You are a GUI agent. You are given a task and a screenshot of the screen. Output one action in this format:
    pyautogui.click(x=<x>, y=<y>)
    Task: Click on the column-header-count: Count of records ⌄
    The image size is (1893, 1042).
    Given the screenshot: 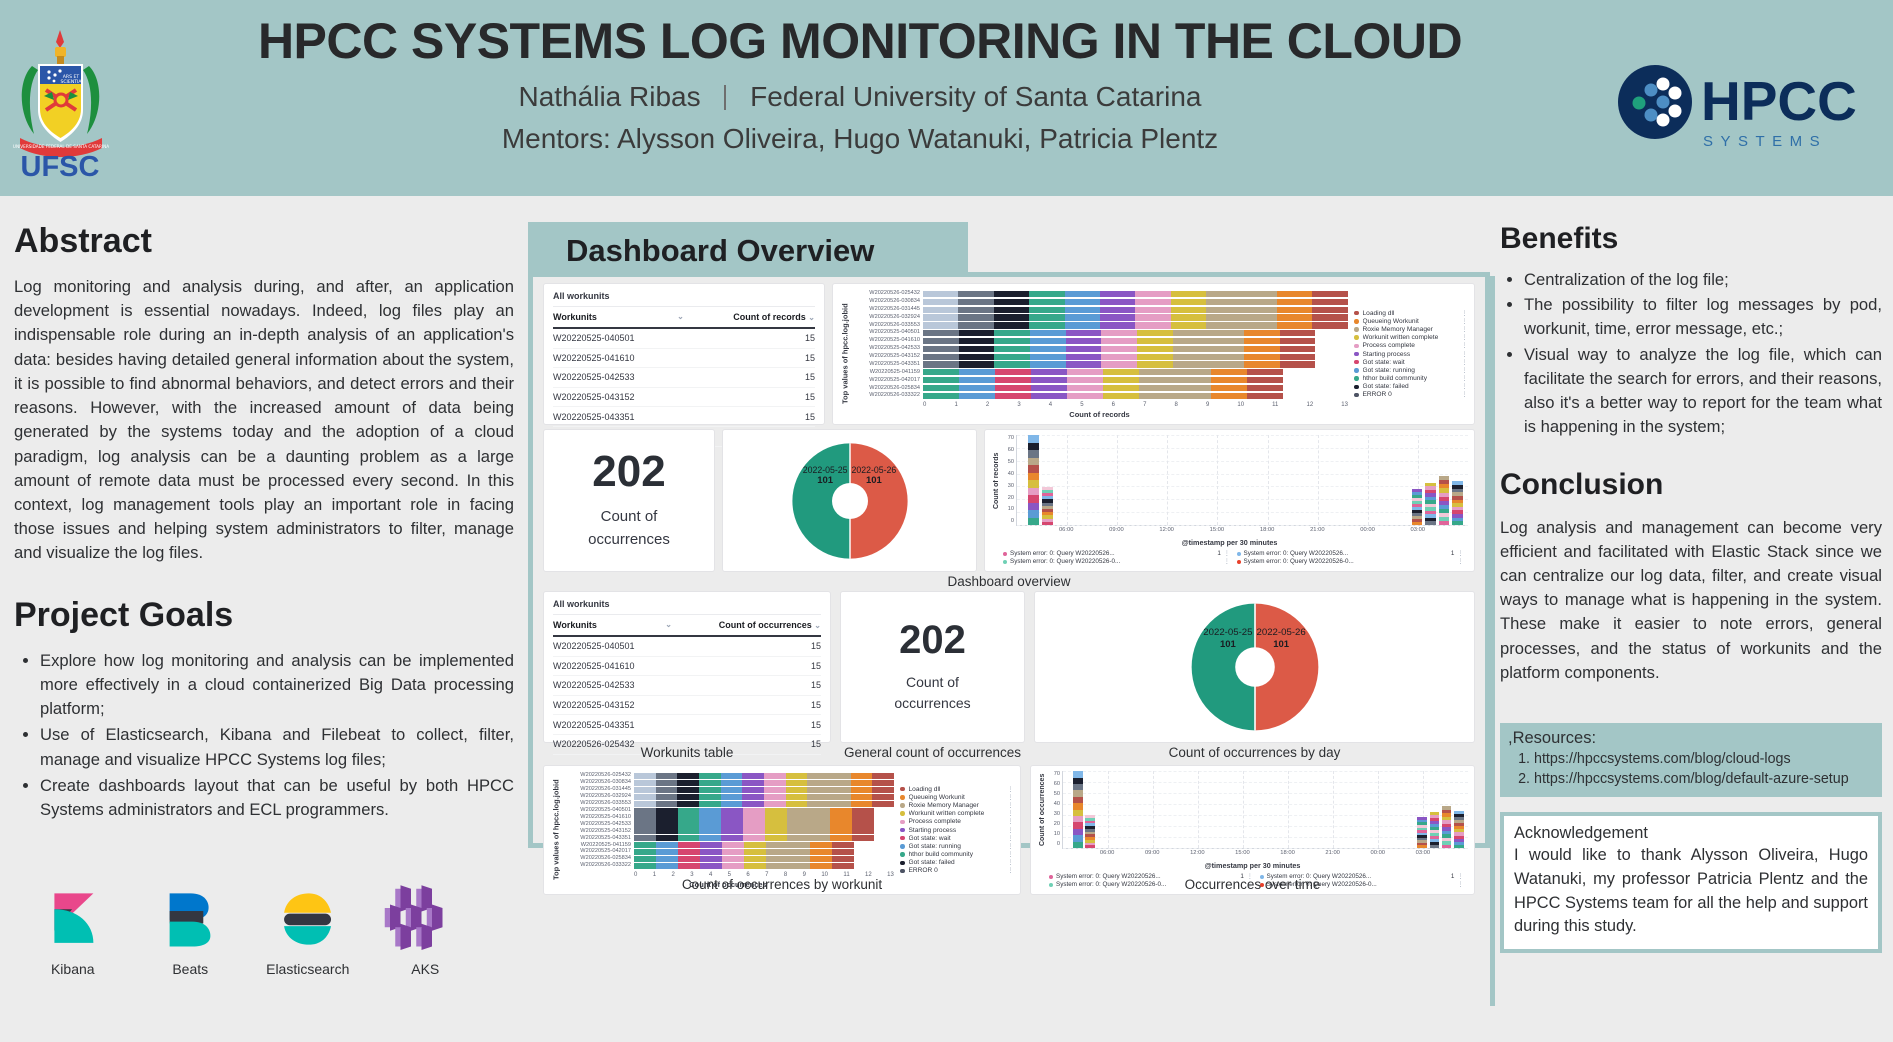 What is the action you would take?
    pyautogui.click(x=749, y=317)
    